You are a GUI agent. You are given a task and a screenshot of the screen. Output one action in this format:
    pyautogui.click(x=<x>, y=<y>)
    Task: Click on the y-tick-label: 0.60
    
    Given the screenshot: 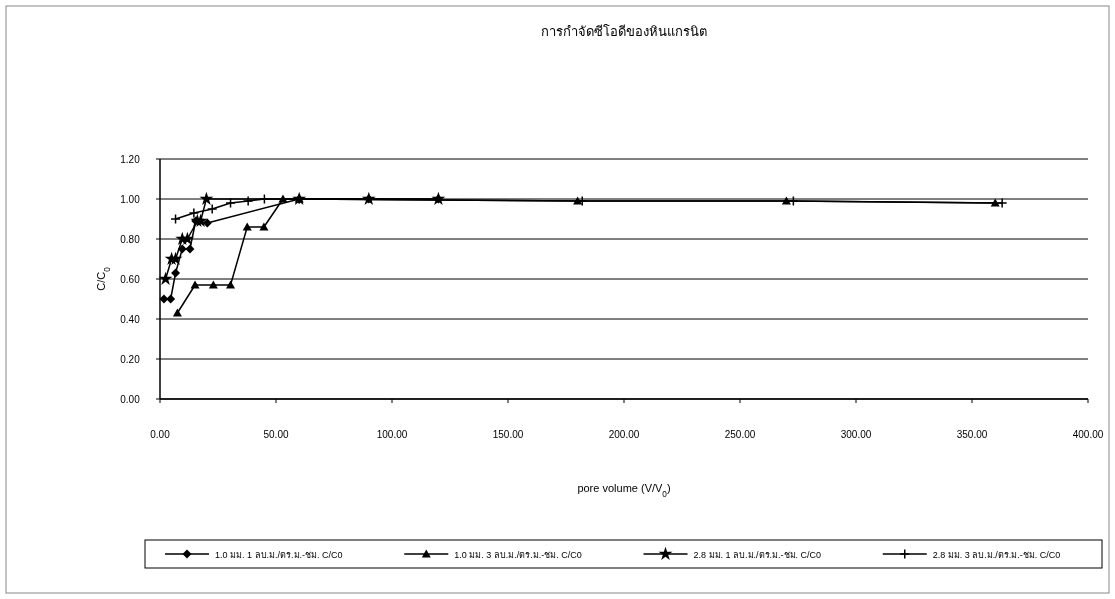 What is the action you would take?
    pyautogui.click(x=130, y=279)
    